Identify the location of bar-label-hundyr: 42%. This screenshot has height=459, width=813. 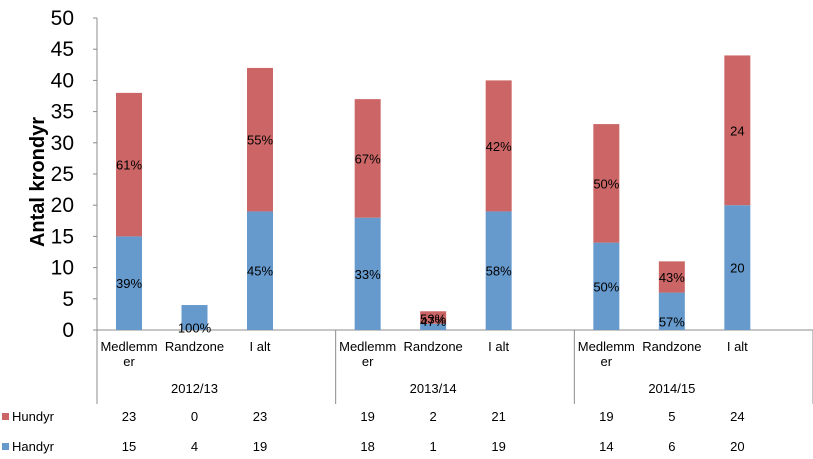
(499, 146).